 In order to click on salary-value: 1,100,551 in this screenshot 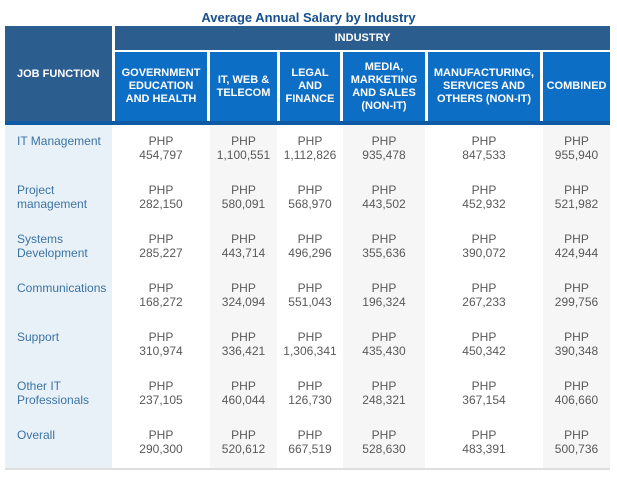, I will do `click(243, 155)`.